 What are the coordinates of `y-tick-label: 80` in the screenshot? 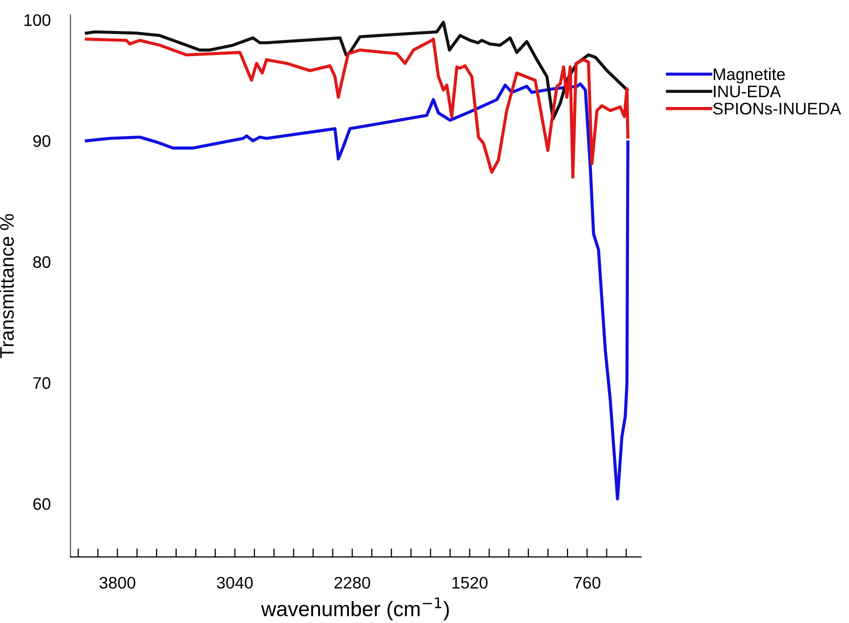 It's located at (41, 262).